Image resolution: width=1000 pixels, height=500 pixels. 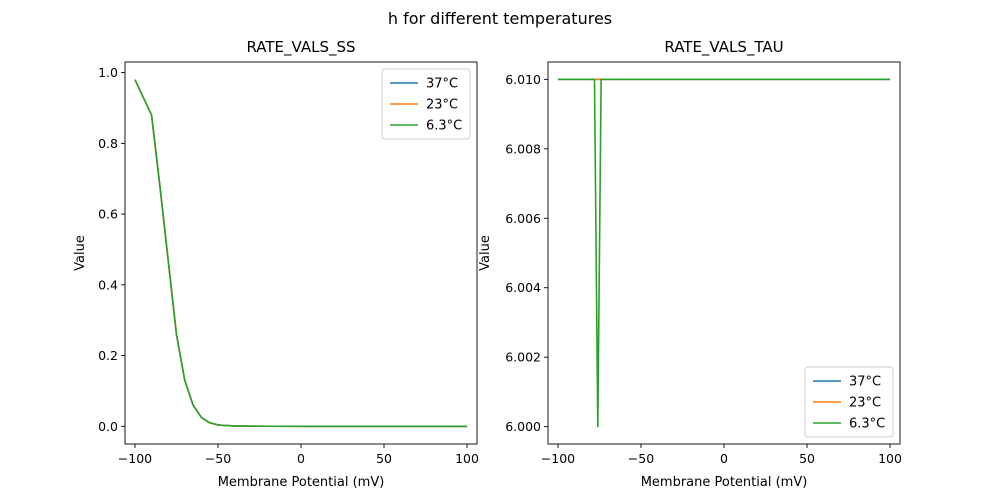 I want to click on subplot-title: RATE_VALS_TAU, so click(x=723, y=47).